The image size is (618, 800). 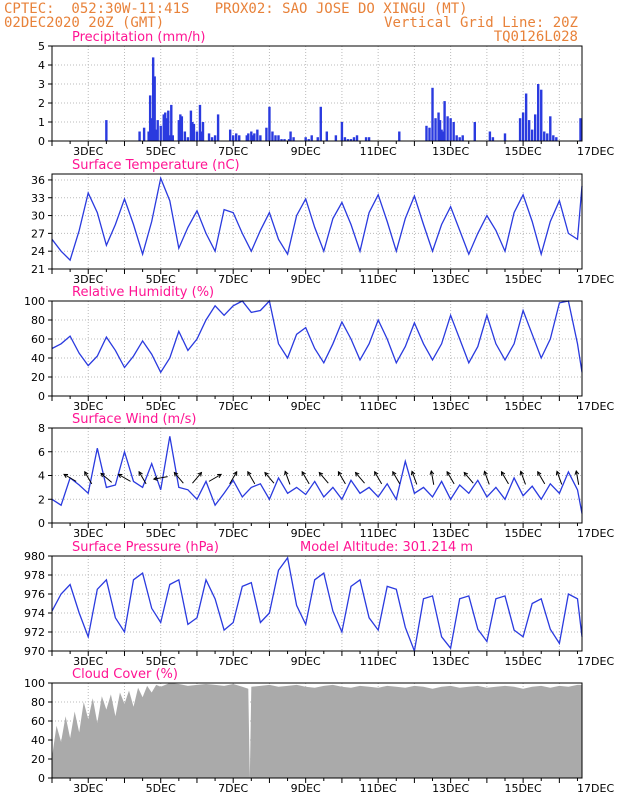 I want to click on y-tick-label: 30, so click(x=38, y=216).